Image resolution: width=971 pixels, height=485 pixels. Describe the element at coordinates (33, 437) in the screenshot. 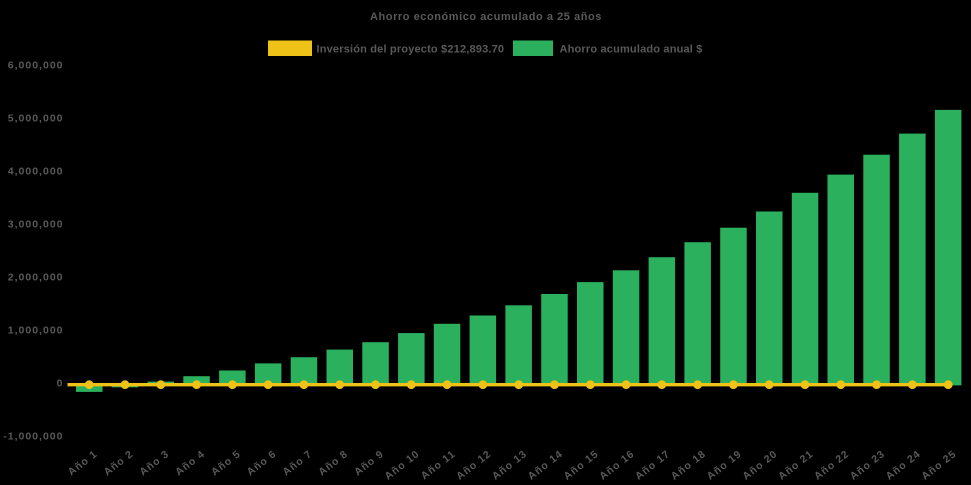

I see `svg-text: -1,000,000` at that location.